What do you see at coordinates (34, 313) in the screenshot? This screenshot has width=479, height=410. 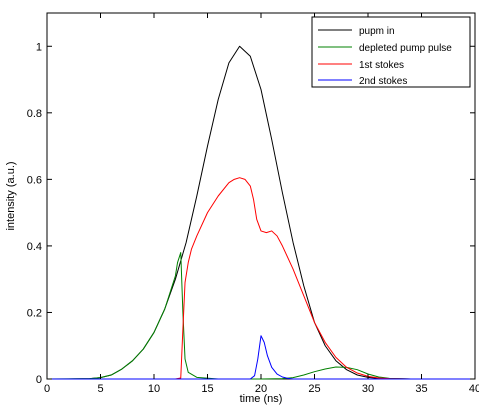 I see `y-tick-label: 0.2` at bounding box center [34, 313].